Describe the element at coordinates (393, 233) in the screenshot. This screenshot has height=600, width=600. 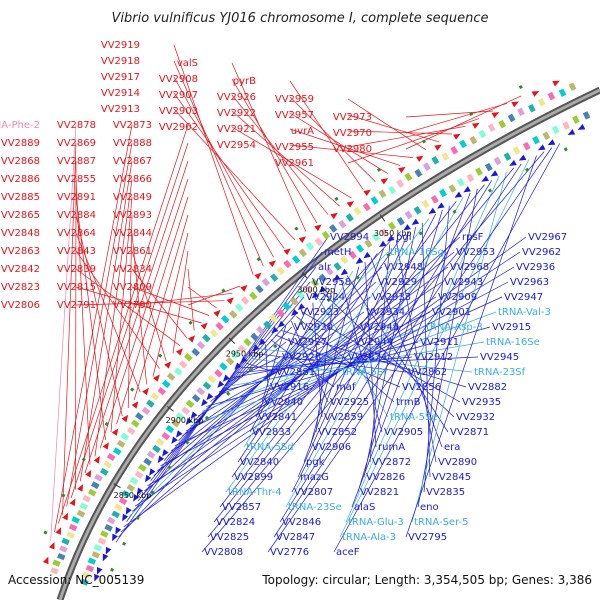
I see `tick-label: 3050 kbp` at that location.